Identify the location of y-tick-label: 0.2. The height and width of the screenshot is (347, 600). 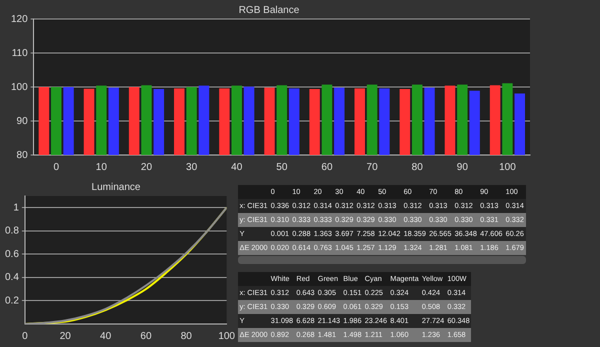
(12, 300).